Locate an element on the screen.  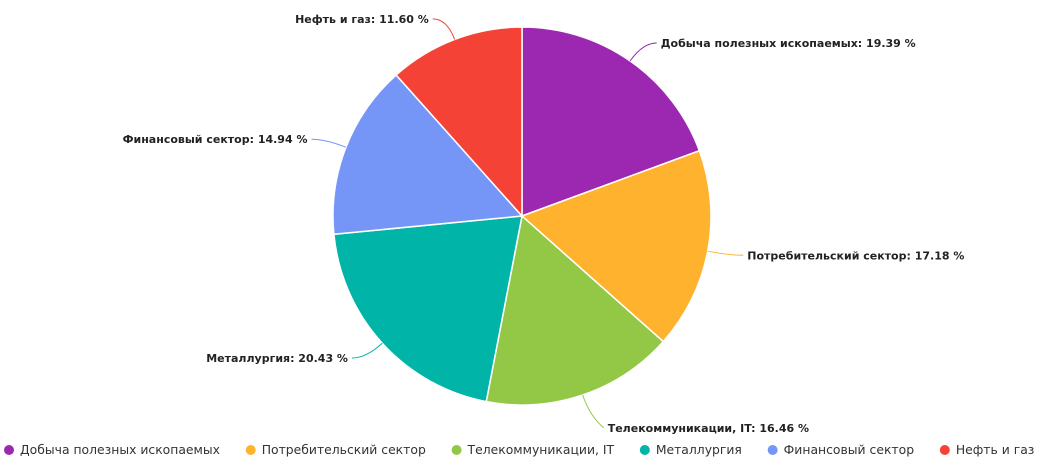
slice-label-финансовый-сектор: Финансовый сектор: 14.94 % is located at coordinates (215, 139).